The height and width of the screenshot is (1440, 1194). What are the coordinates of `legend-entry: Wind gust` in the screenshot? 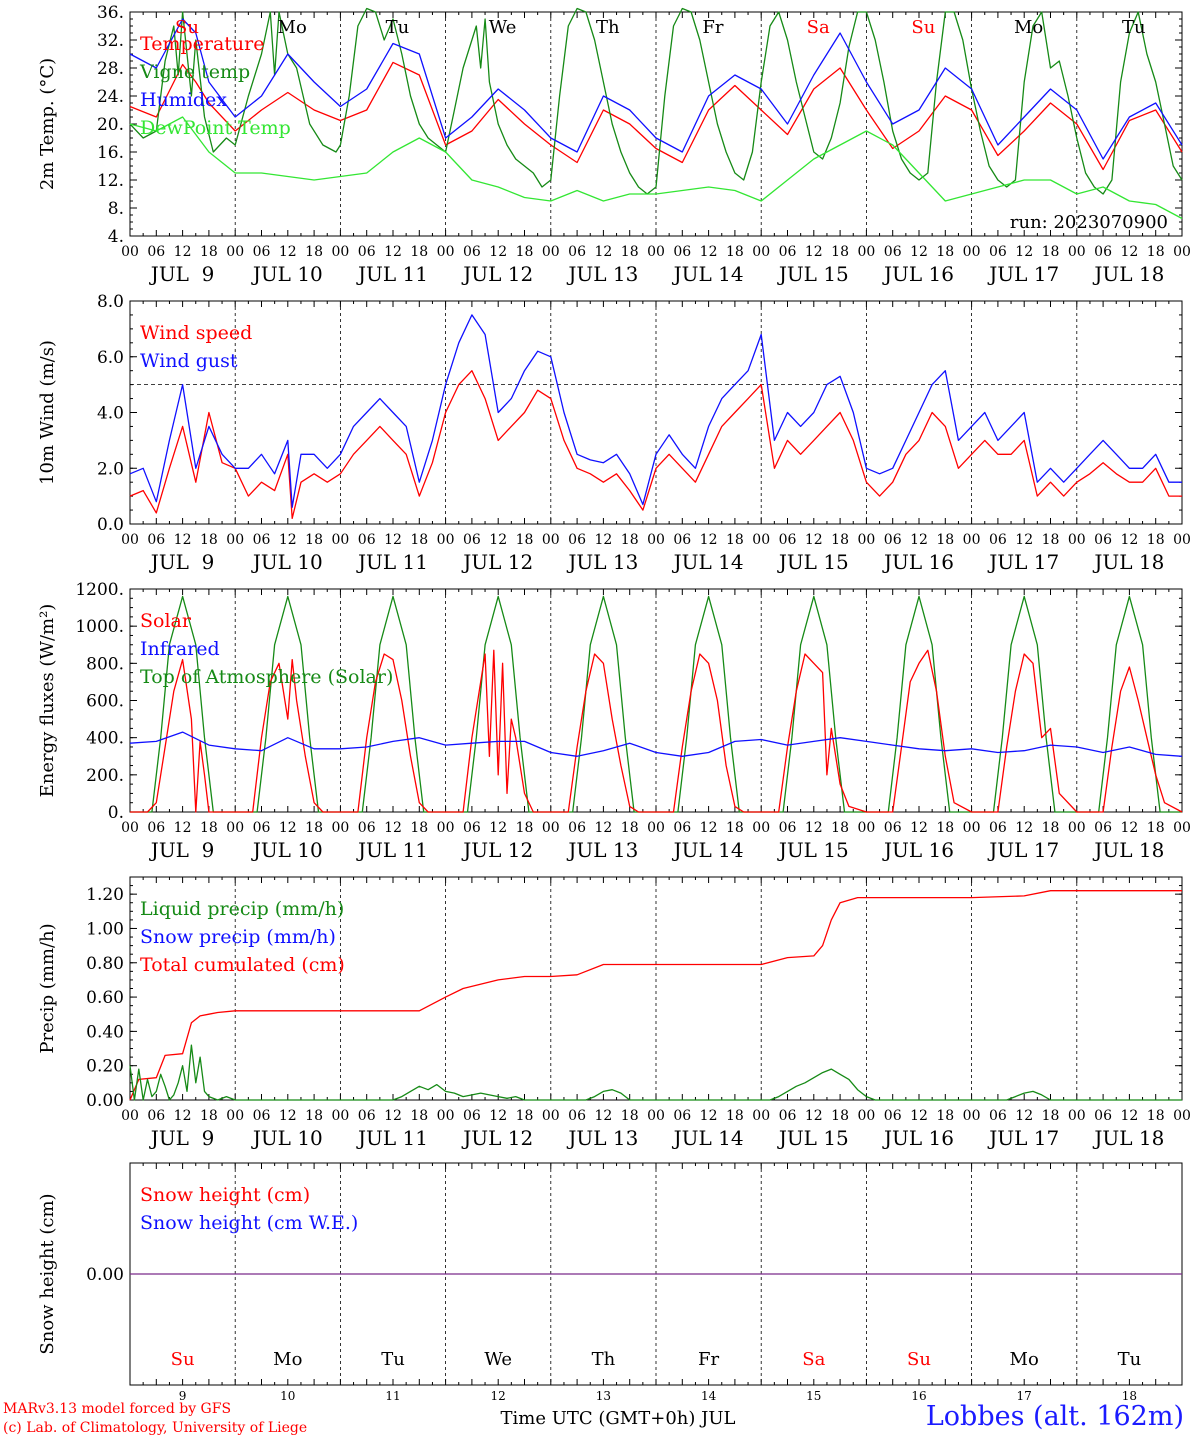 It's located at (189, 361).